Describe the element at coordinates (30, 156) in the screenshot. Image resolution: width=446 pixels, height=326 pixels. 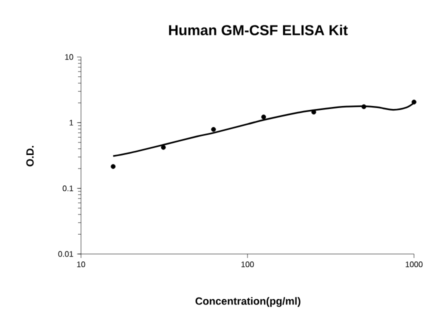
I see `y-axis-title: O.D.` at that location.